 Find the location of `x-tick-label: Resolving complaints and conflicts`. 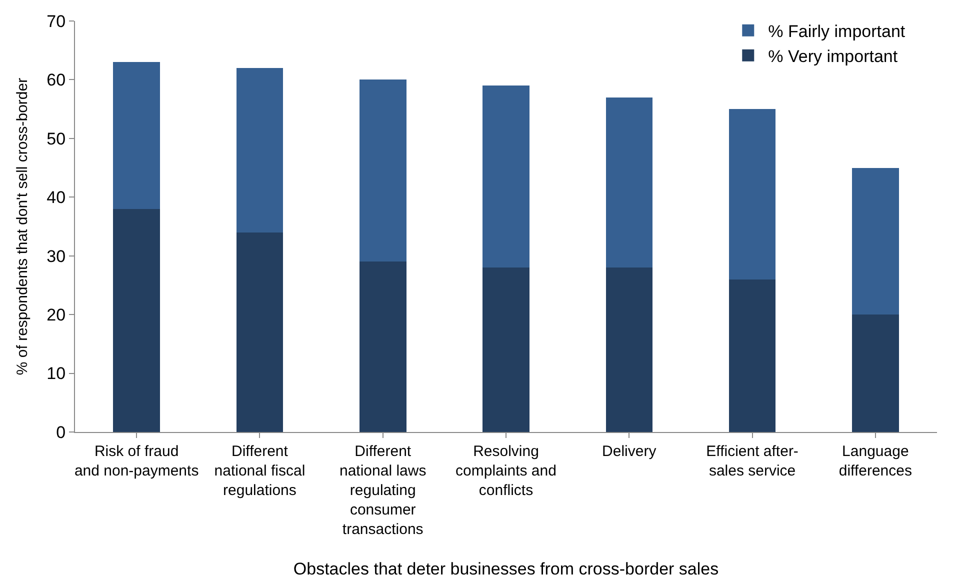

x-tick-label: Resolving complaints and conflicts is located at coordinates (506, 471).